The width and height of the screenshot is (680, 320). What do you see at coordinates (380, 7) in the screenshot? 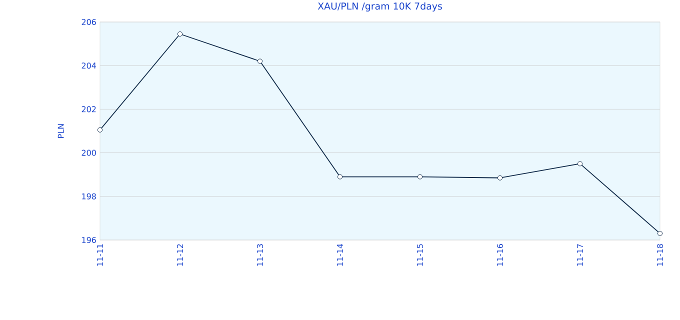
I see `chart-title: XAU/PLN /gram 10K 7days` at bounding box center [380, 7].